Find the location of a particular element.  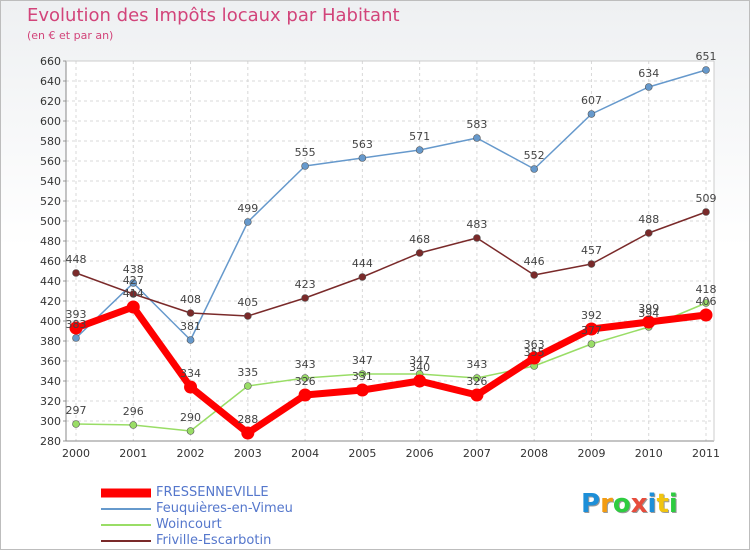

legend-label: Friville-Escarbotin is located at coordinates (214, 540).